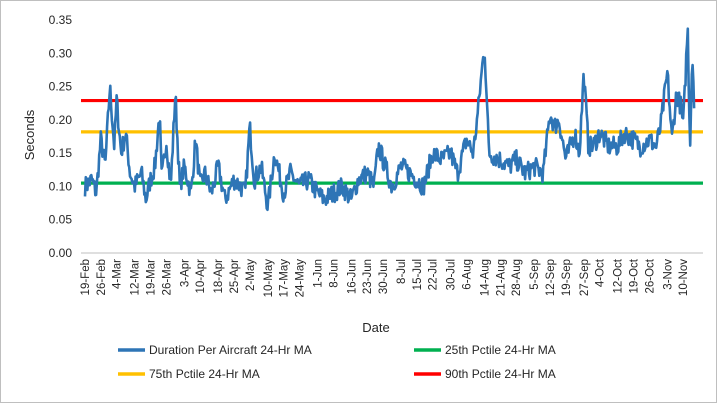 The height and width of the screenshot is (407, 717). What do you see at coordinates (61, 53) in the screenshot?
I see `y-tick-label: 0.30` at bounding box center [61, 53].